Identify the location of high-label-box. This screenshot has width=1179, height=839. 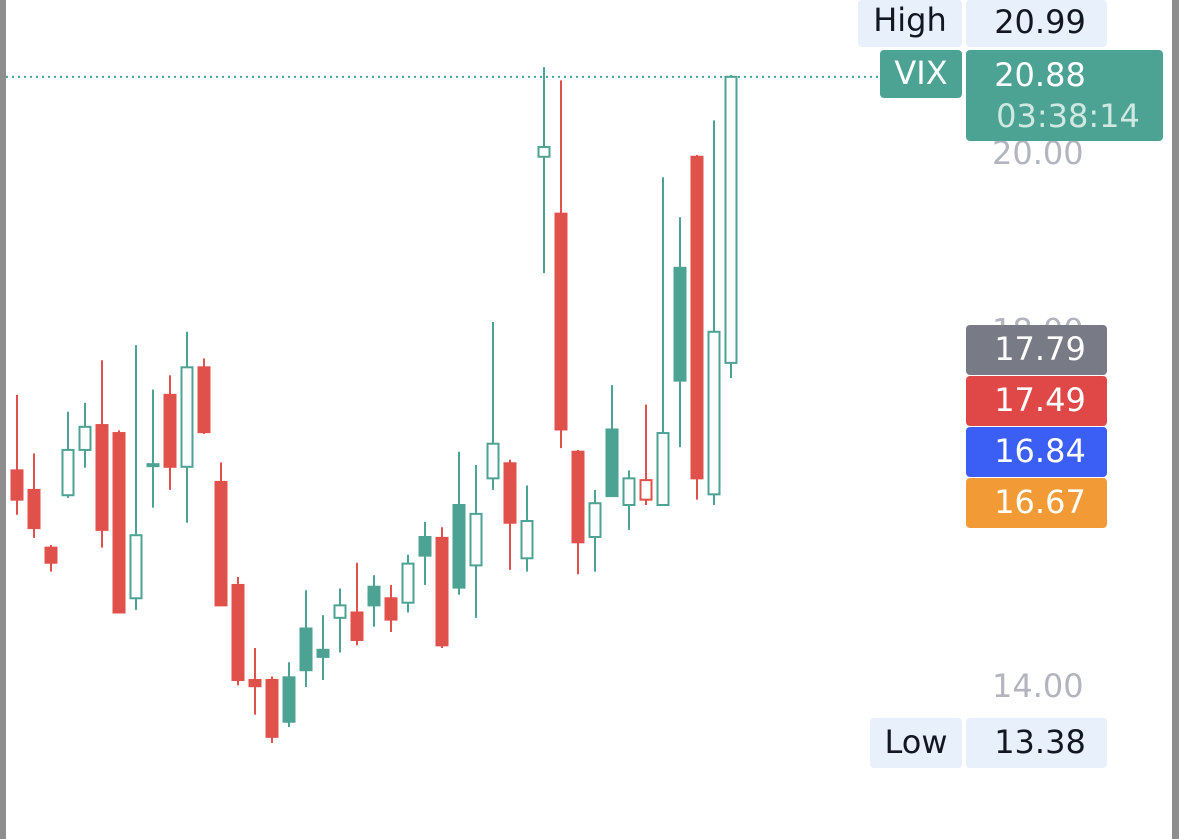
(910, 23).